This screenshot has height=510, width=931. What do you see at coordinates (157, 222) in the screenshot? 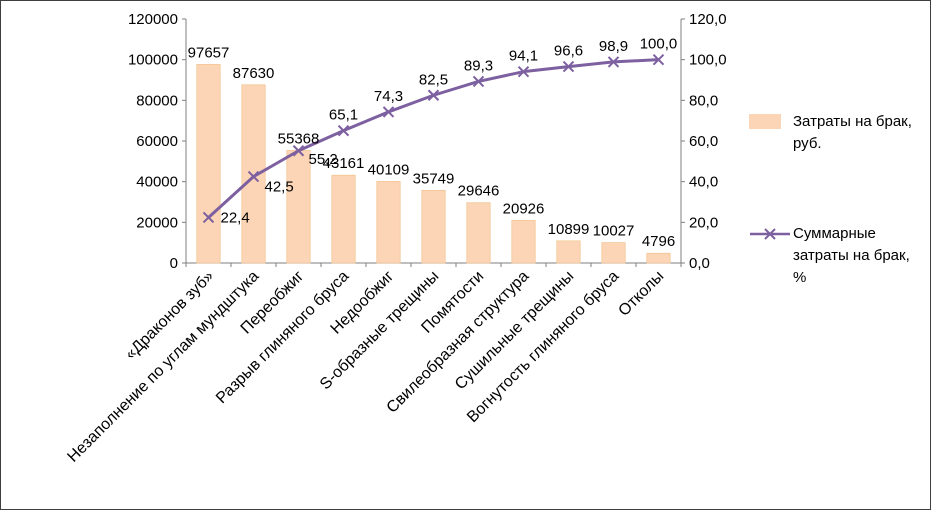
I see `left-axis-tick-label: 20000` at bounding box center [157, 222].